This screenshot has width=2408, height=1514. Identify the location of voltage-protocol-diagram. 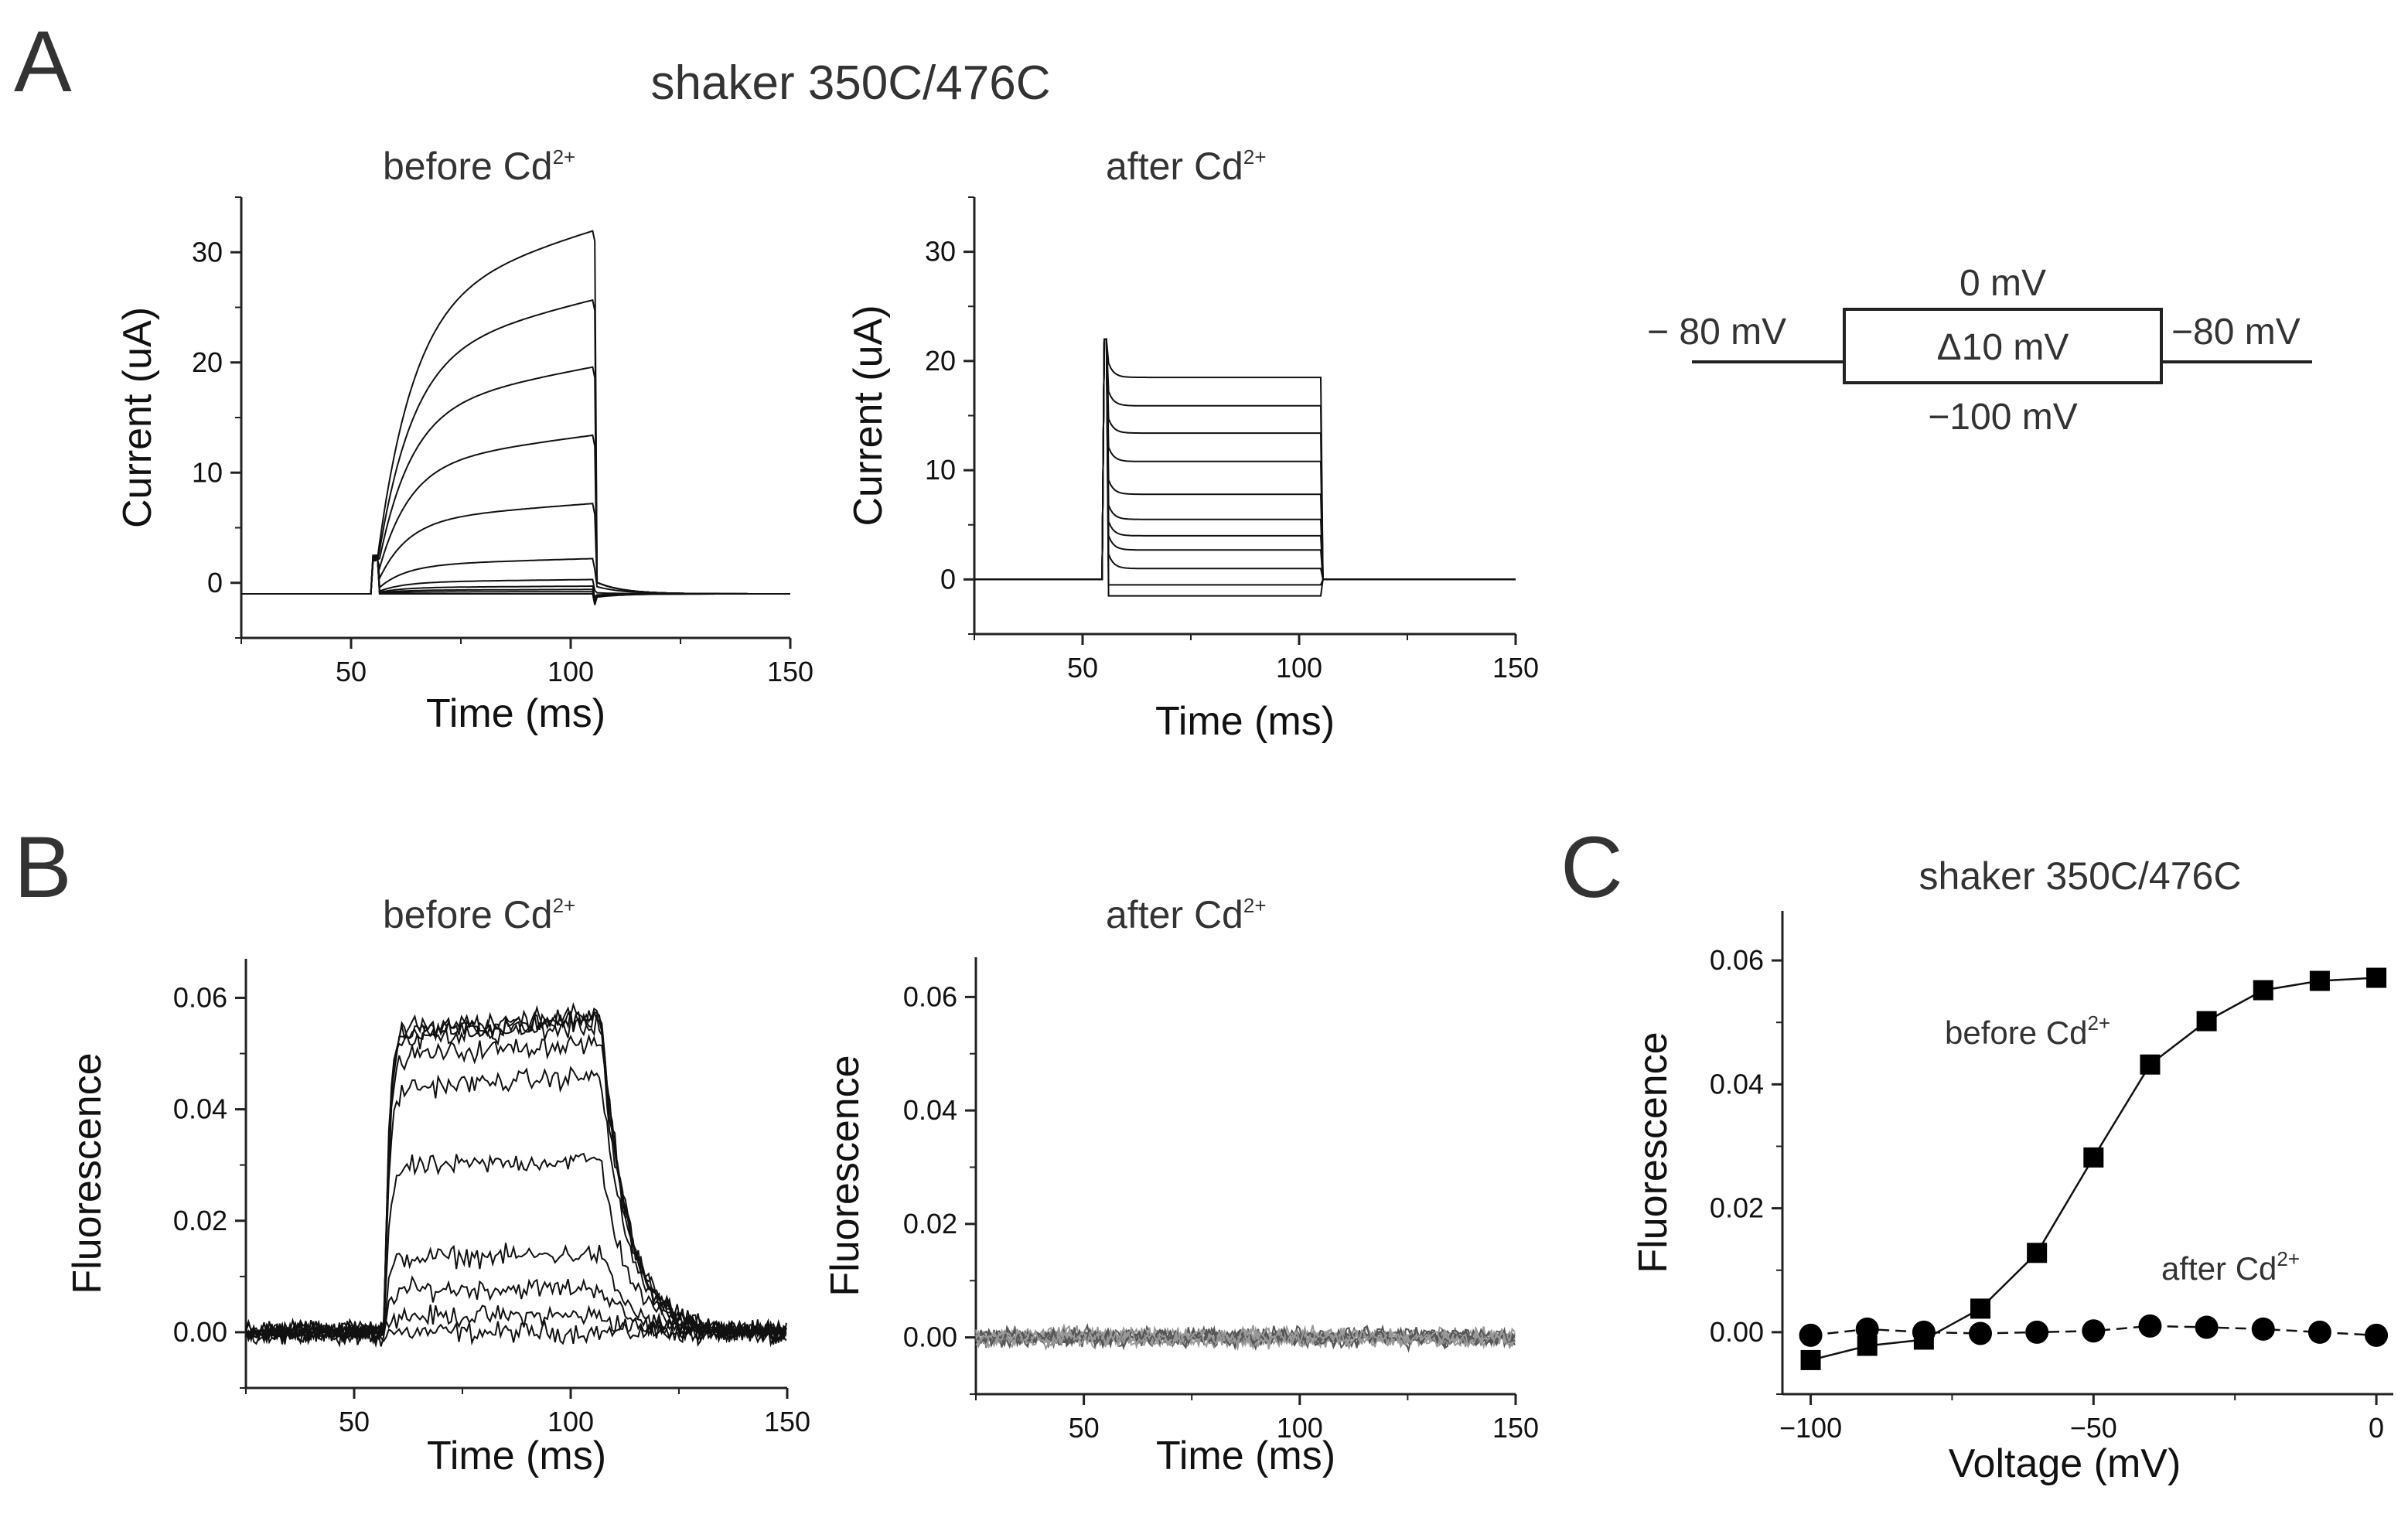
(2002, 346).